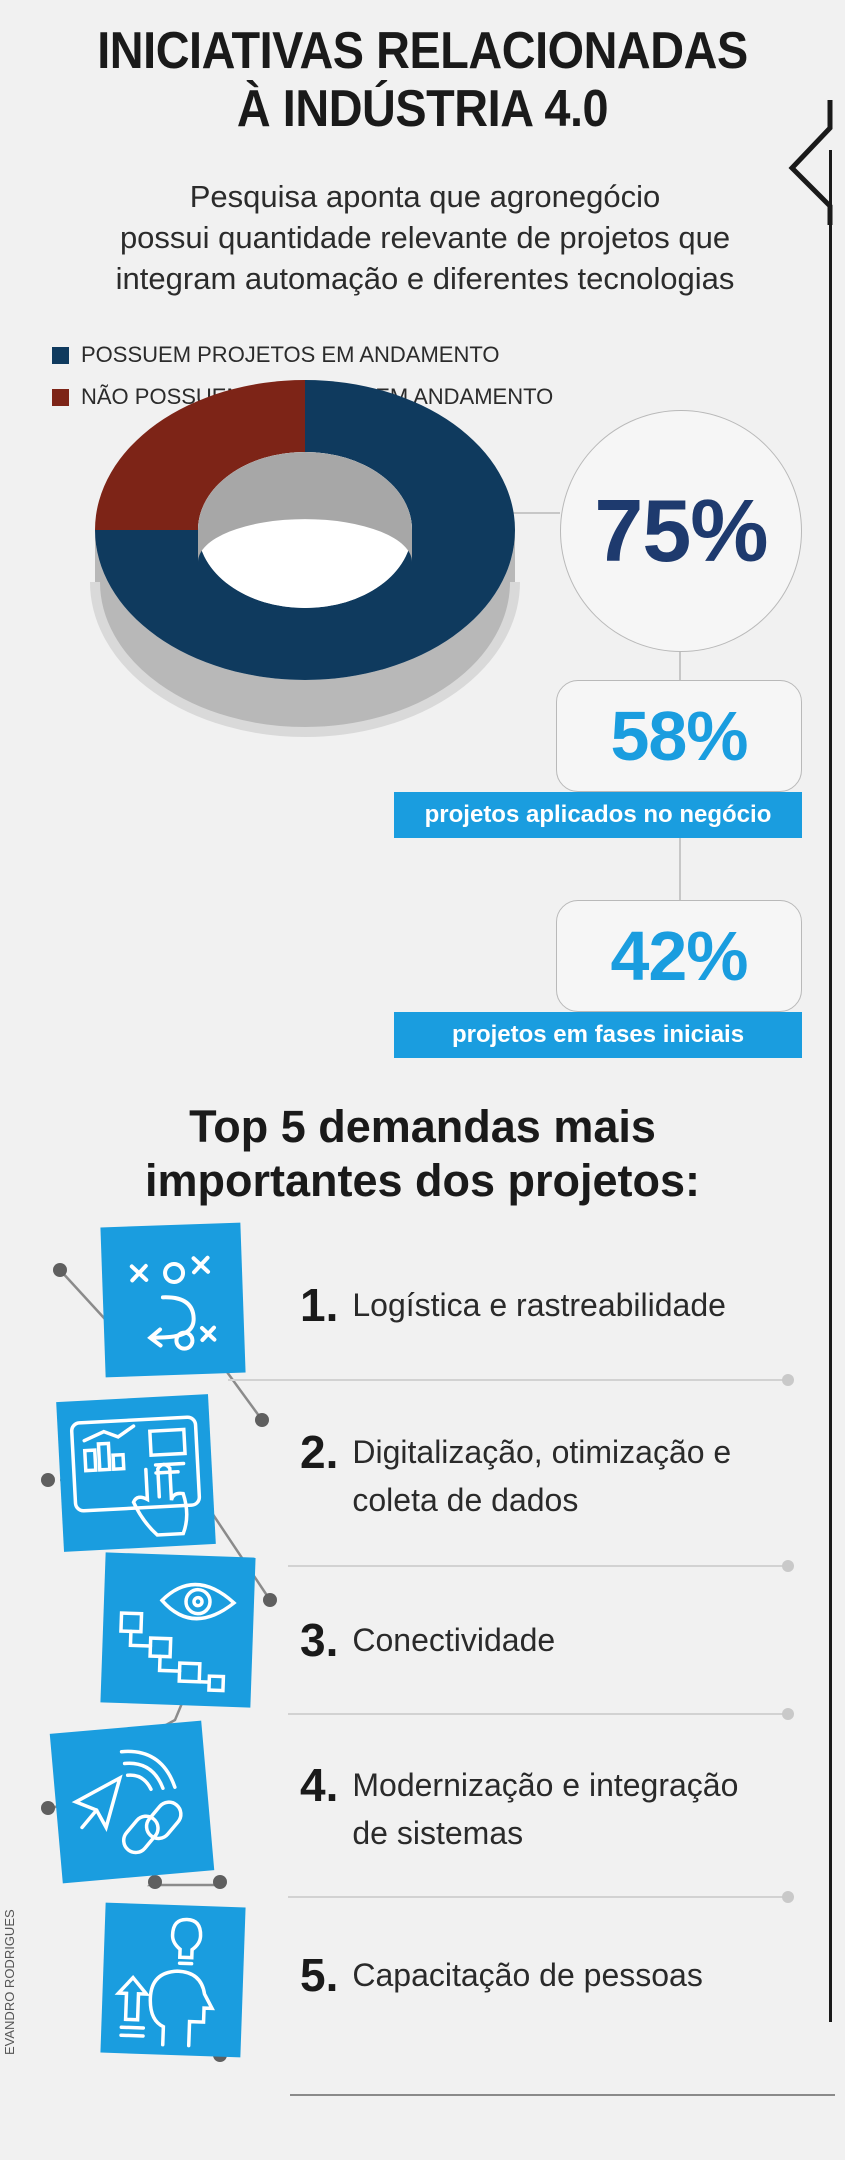 Image resolution: width=845 pixels, height=2160 pixels. What do you see at coordinates (305, 507) in the screenshot?
I see `donut-inner-wall` at bounding box center [305, 507].